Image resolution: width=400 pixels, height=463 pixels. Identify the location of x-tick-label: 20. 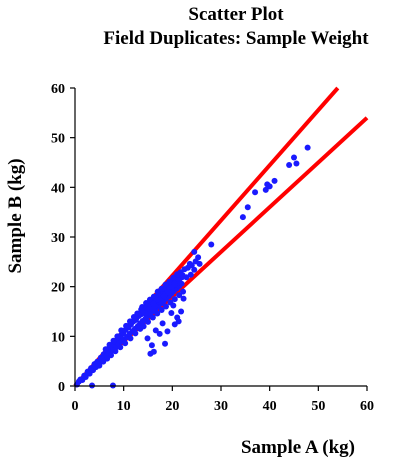
(172, 406).